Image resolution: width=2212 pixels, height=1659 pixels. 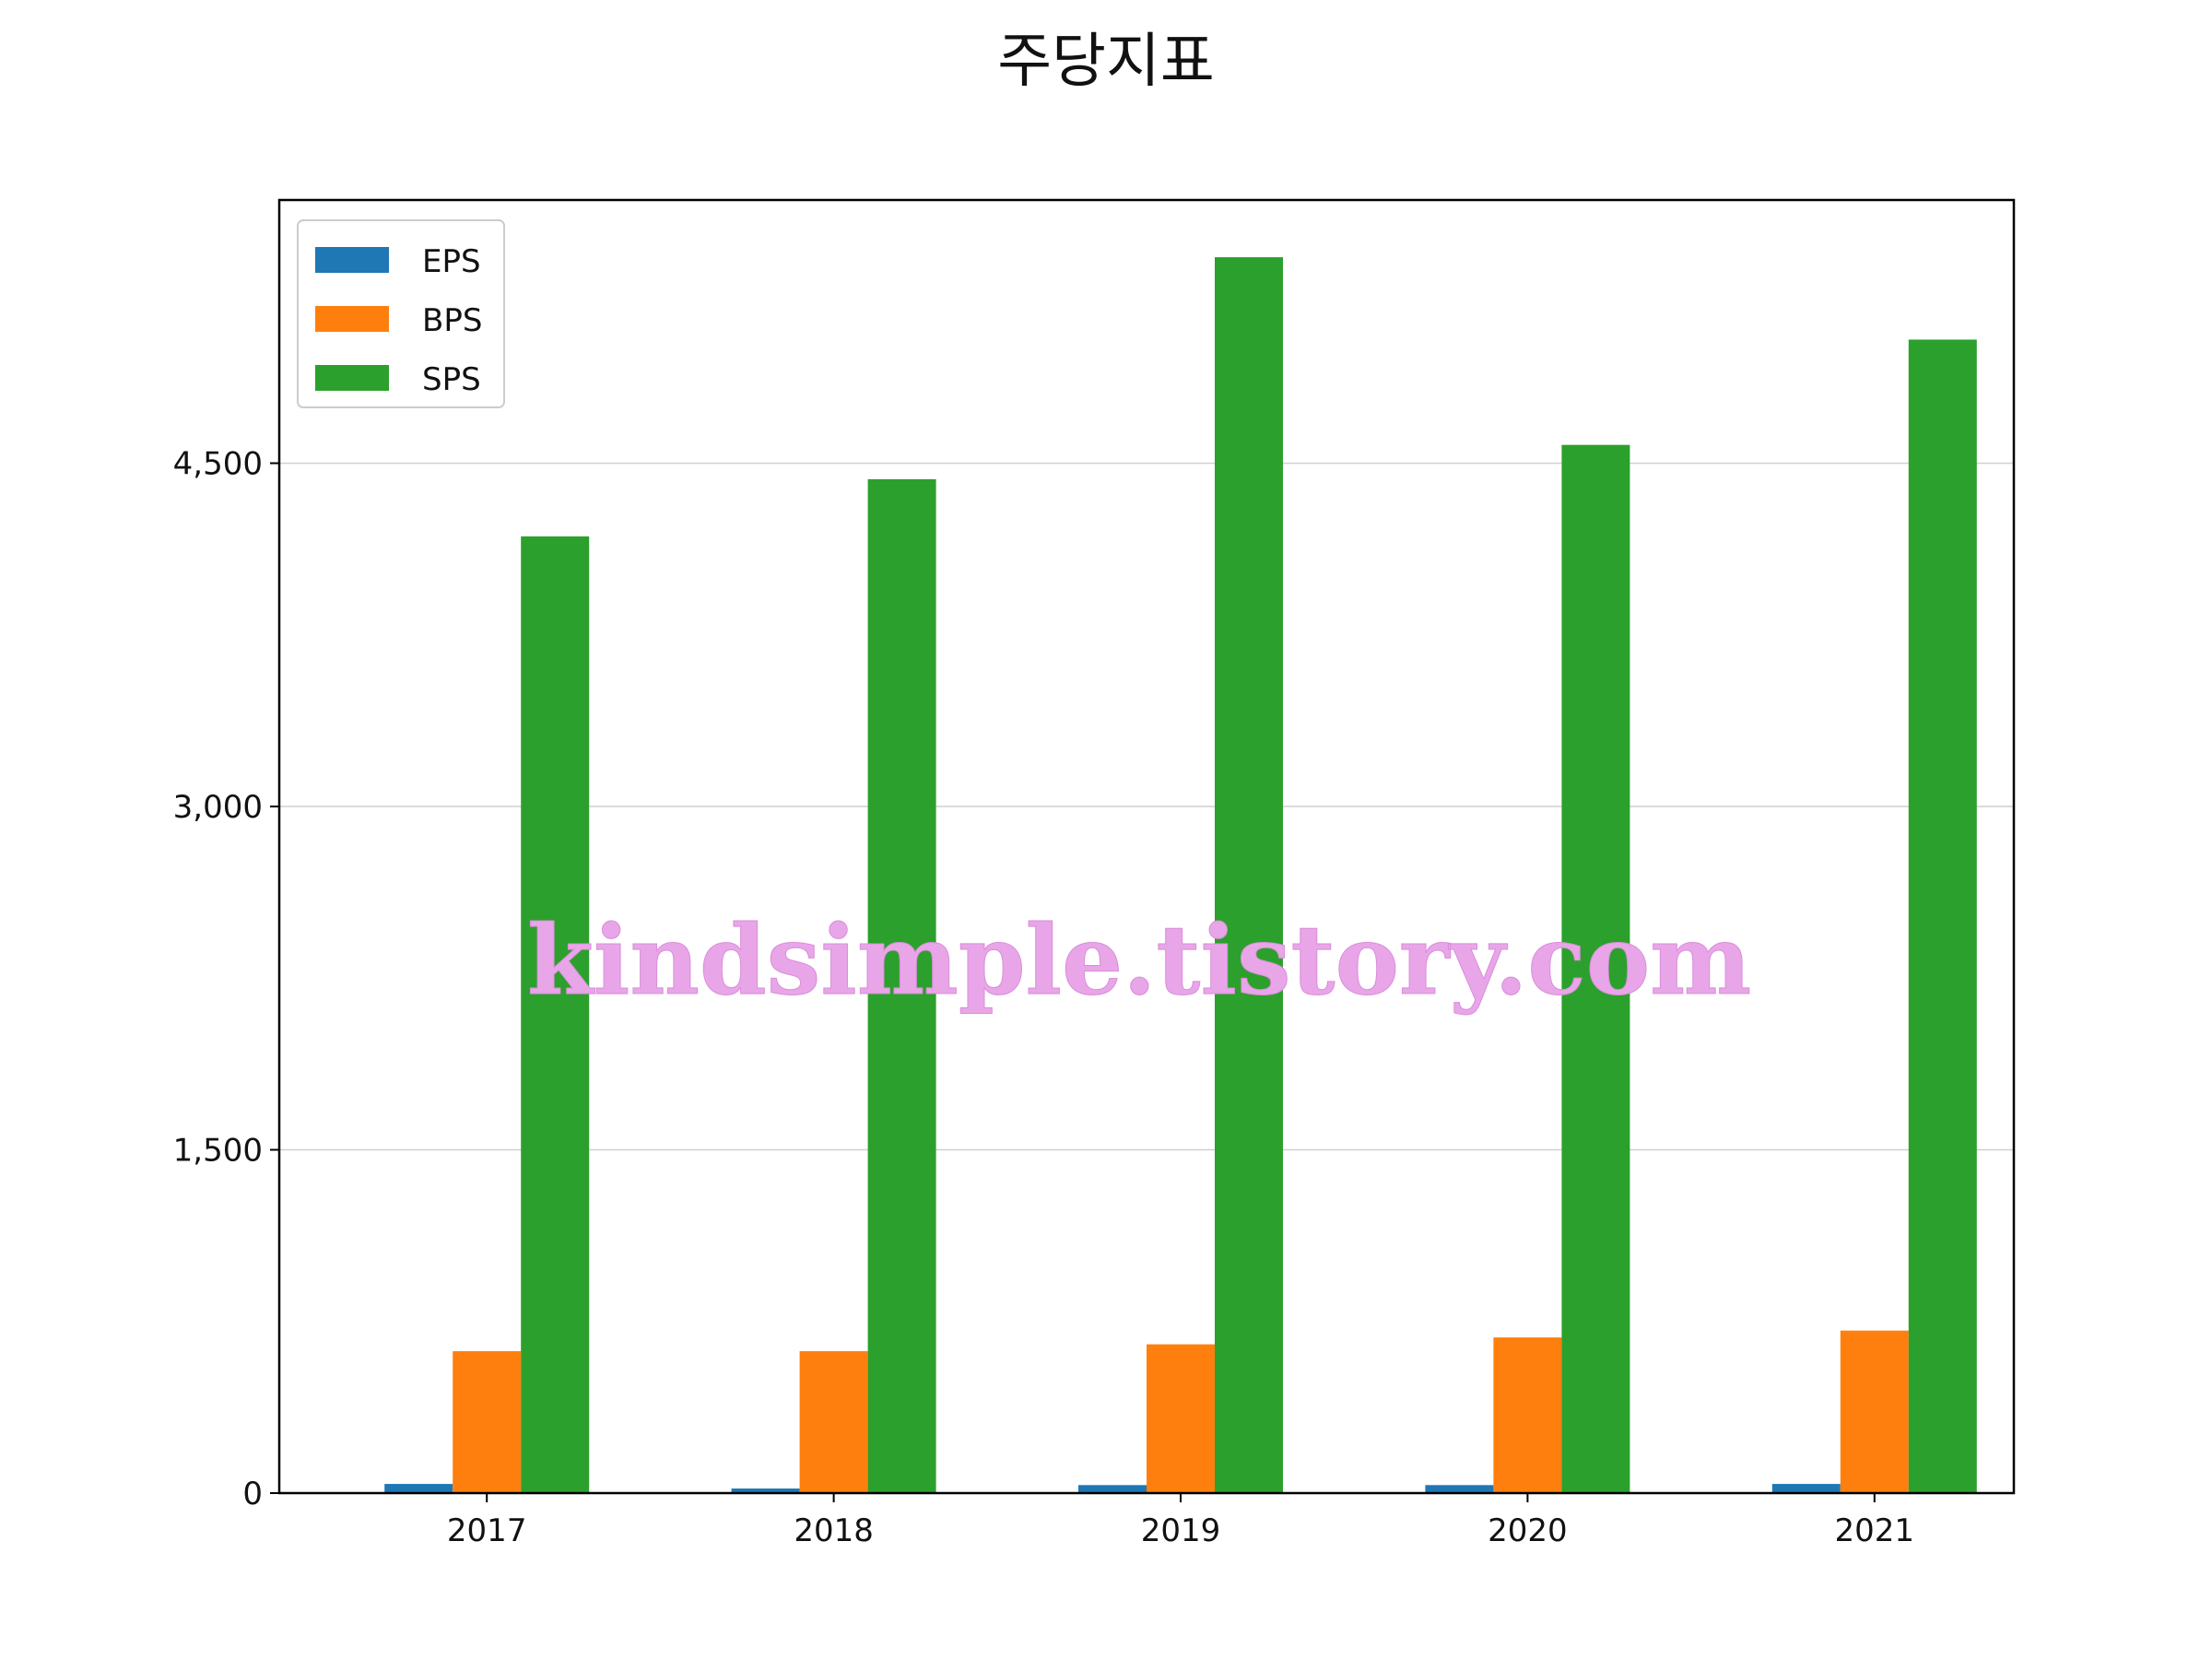 I want to click on bar-bps-2018, so click(x=833, y=1422).